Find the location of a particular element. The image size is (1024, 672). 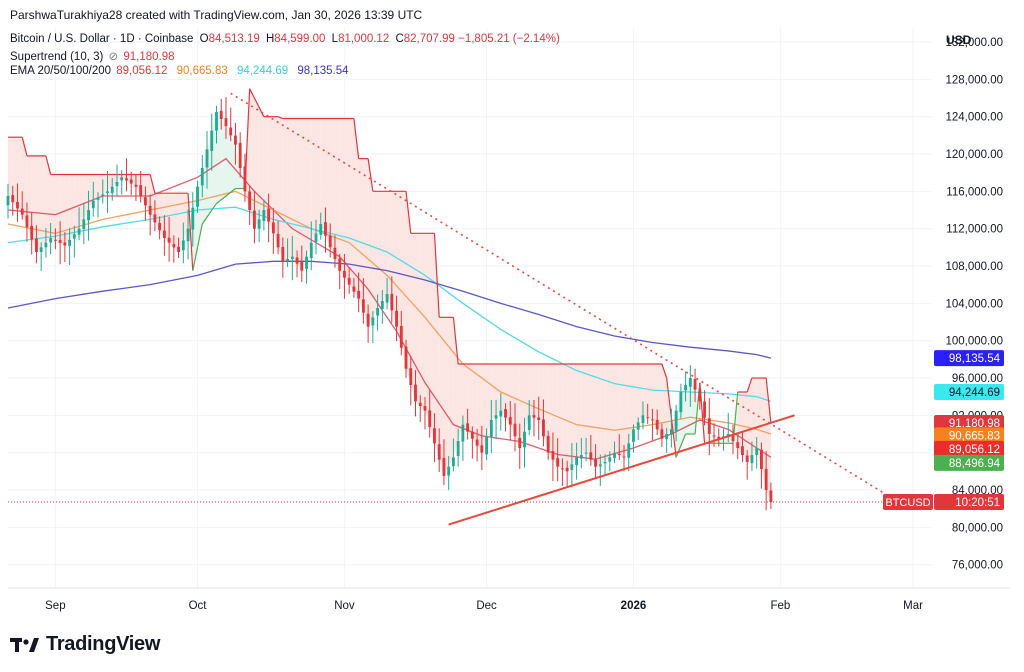

symbol-title: Bitcoin / U.S. Dollar · 1D · Coinbase is located at coordinates (102, 39).